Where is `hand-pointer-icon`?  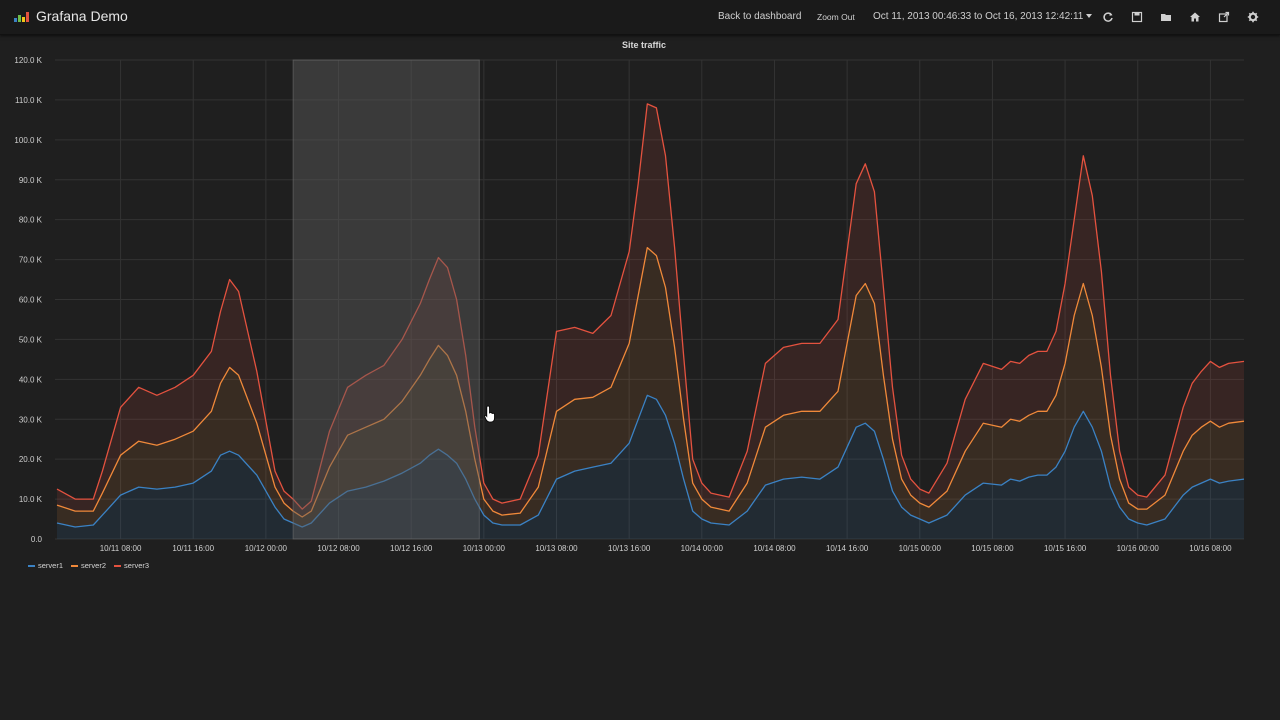
hand-pointer-icon is located at coordinates (489, 414).